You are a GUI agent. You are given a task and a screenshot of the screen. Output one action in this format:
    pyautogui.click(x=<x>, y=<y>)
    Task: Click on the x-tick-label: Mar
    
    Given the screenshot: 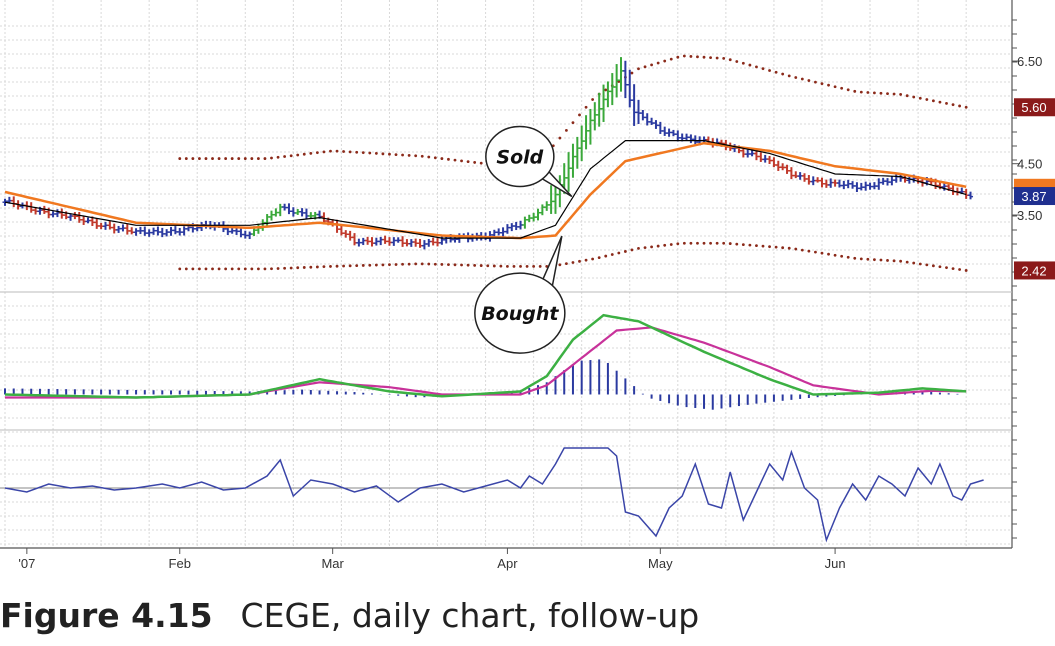 What is the action you would take?
    pyautogui.click(x=332, y=563)
    